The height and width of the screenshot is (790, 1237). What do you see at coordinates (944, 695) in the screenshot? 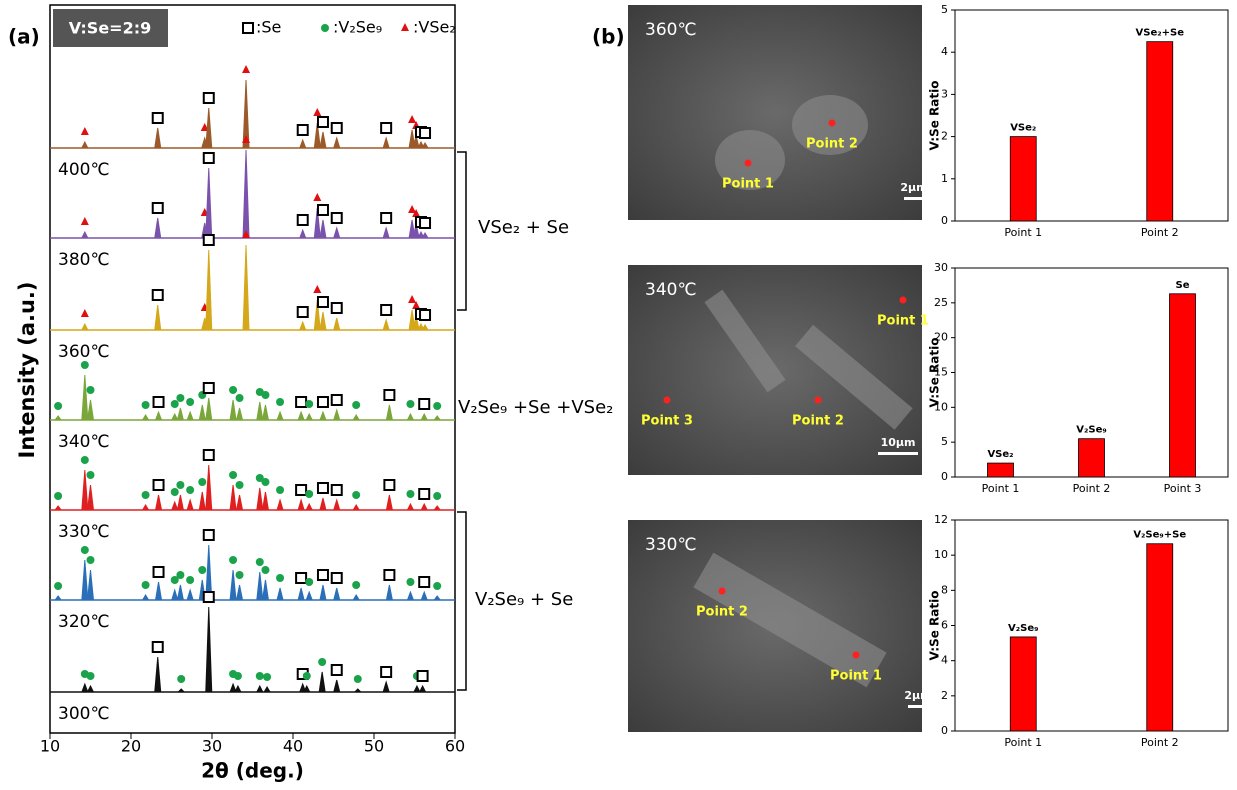
I see `y-tick-label: 2` at bounding box center [944, 695].